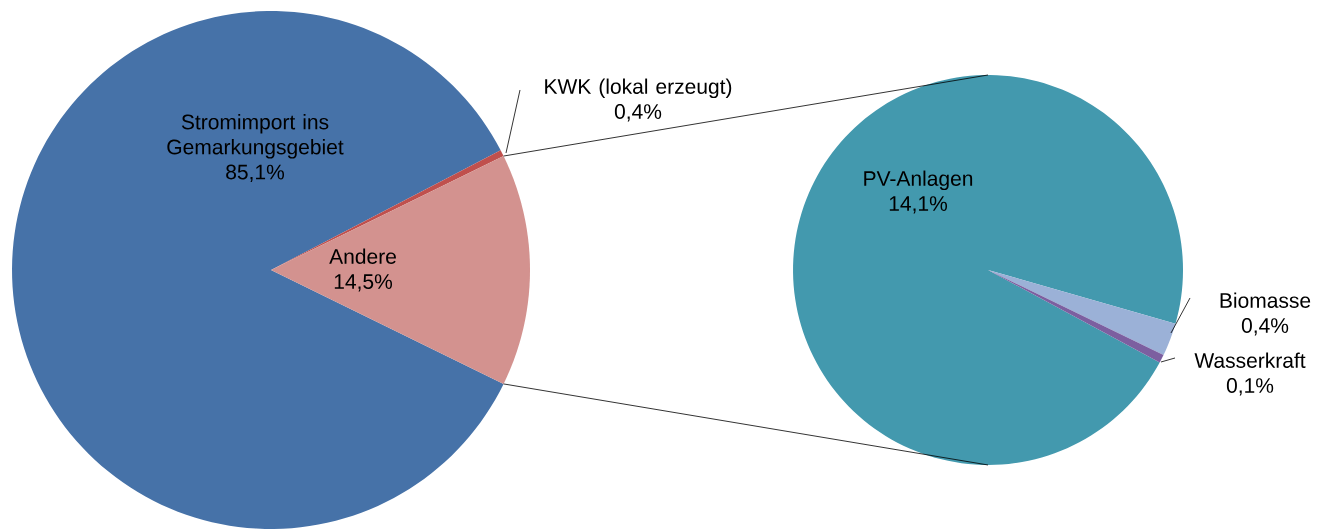 This screenshot has width=1328, height=529. I want to click on slice-label: Andere, so click(362, 256).